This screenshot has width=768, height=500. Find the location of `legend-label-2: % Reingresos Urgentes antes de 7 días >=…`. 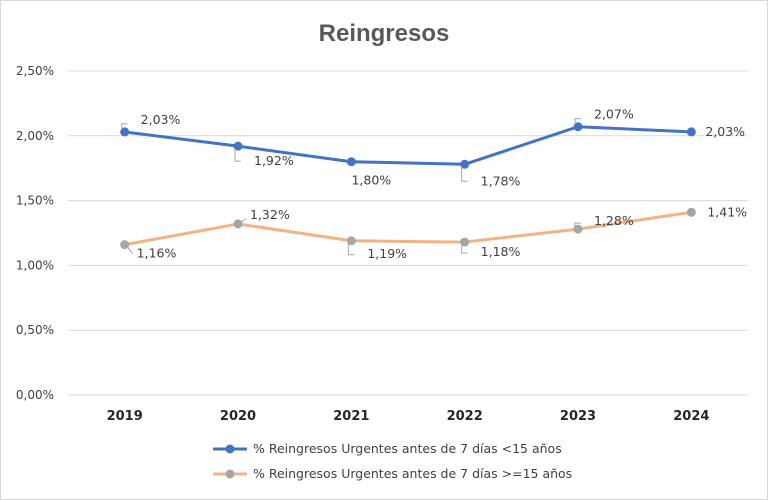

legend-label-2: % Reingresos Urgentes antes de 7 días >=… is located at coordinates (412, 473).